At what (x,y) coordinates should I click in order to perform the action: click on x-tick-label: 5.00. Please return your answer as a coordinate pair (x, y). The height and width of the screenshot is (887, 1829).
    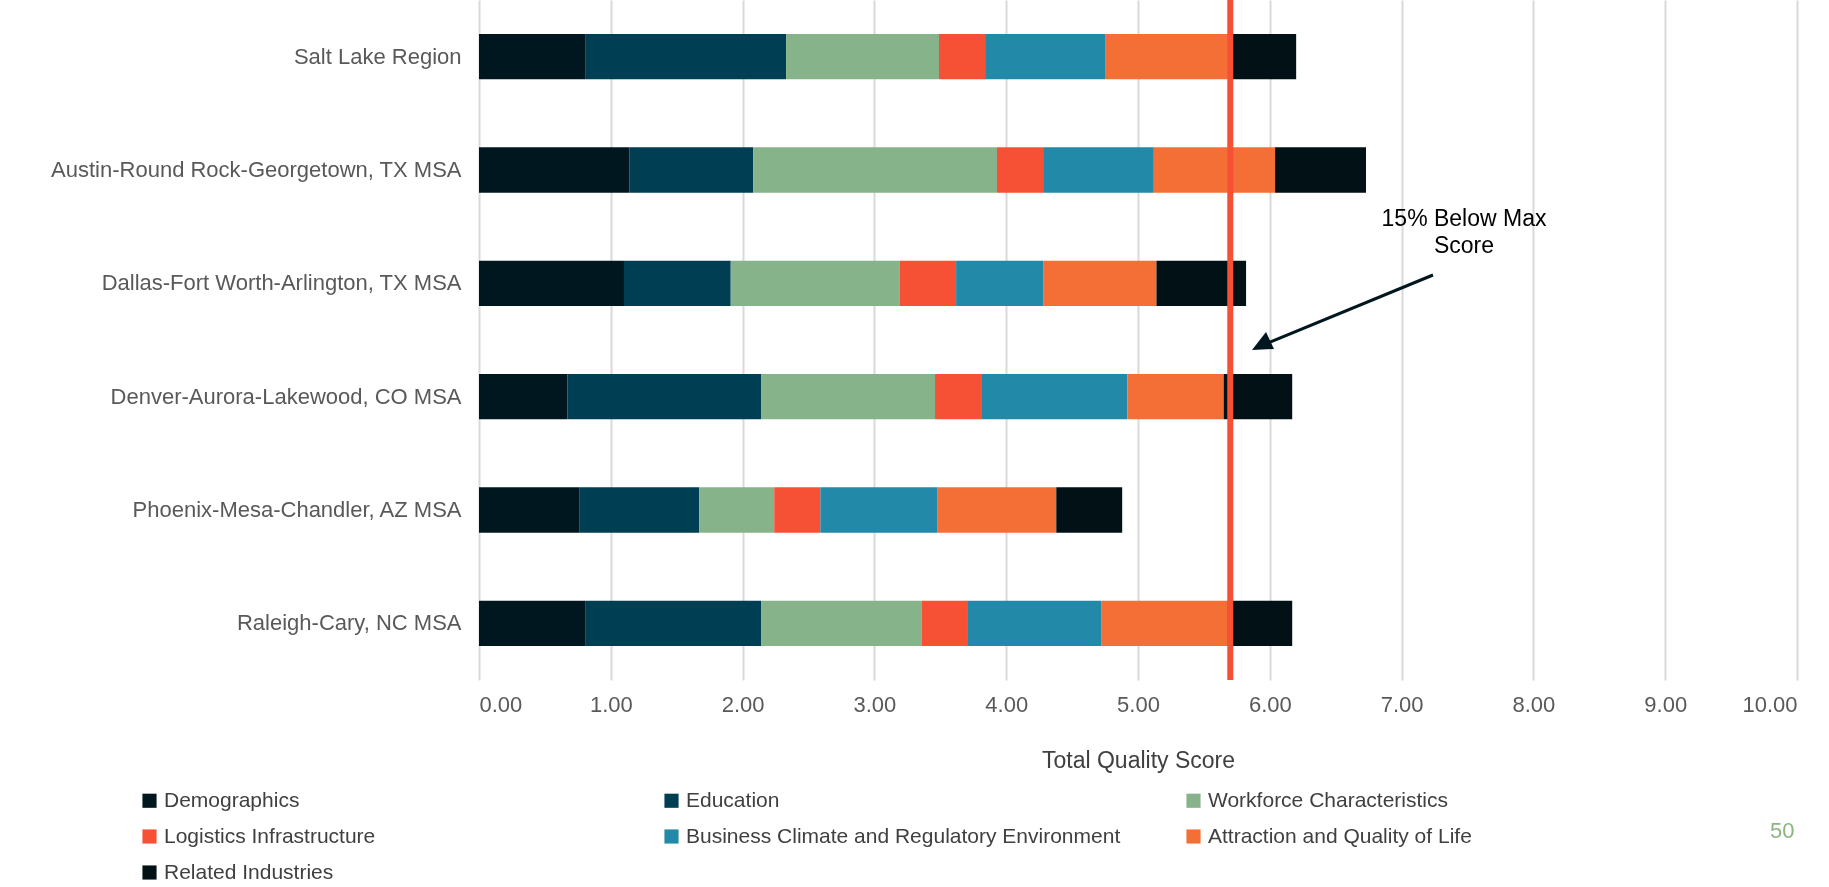
    Looking at the image, I should click on (1138, 704).